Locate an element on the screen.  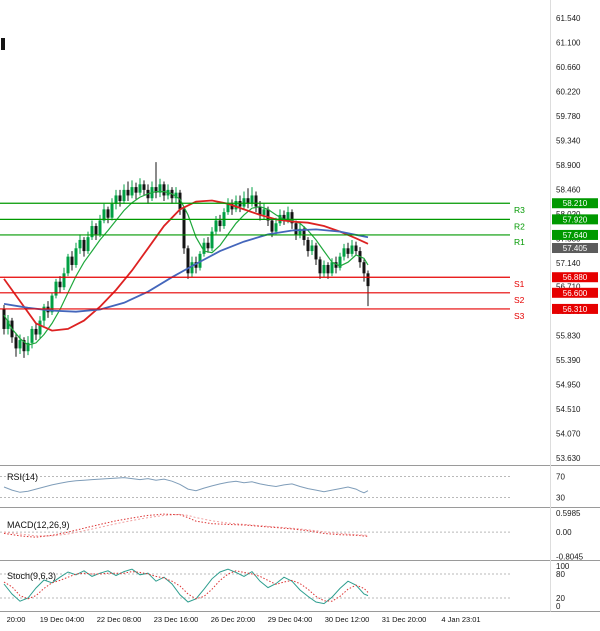
svg-text: 58.210 is located at coordinates (575, 203).